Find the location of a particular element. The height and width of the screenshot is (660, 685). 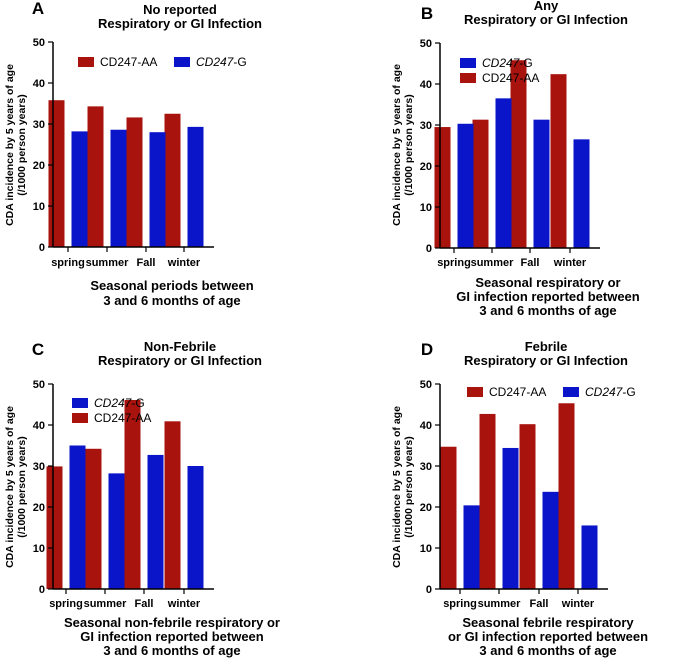

chart-title-line: No reported is located at coordinates (180, 9).